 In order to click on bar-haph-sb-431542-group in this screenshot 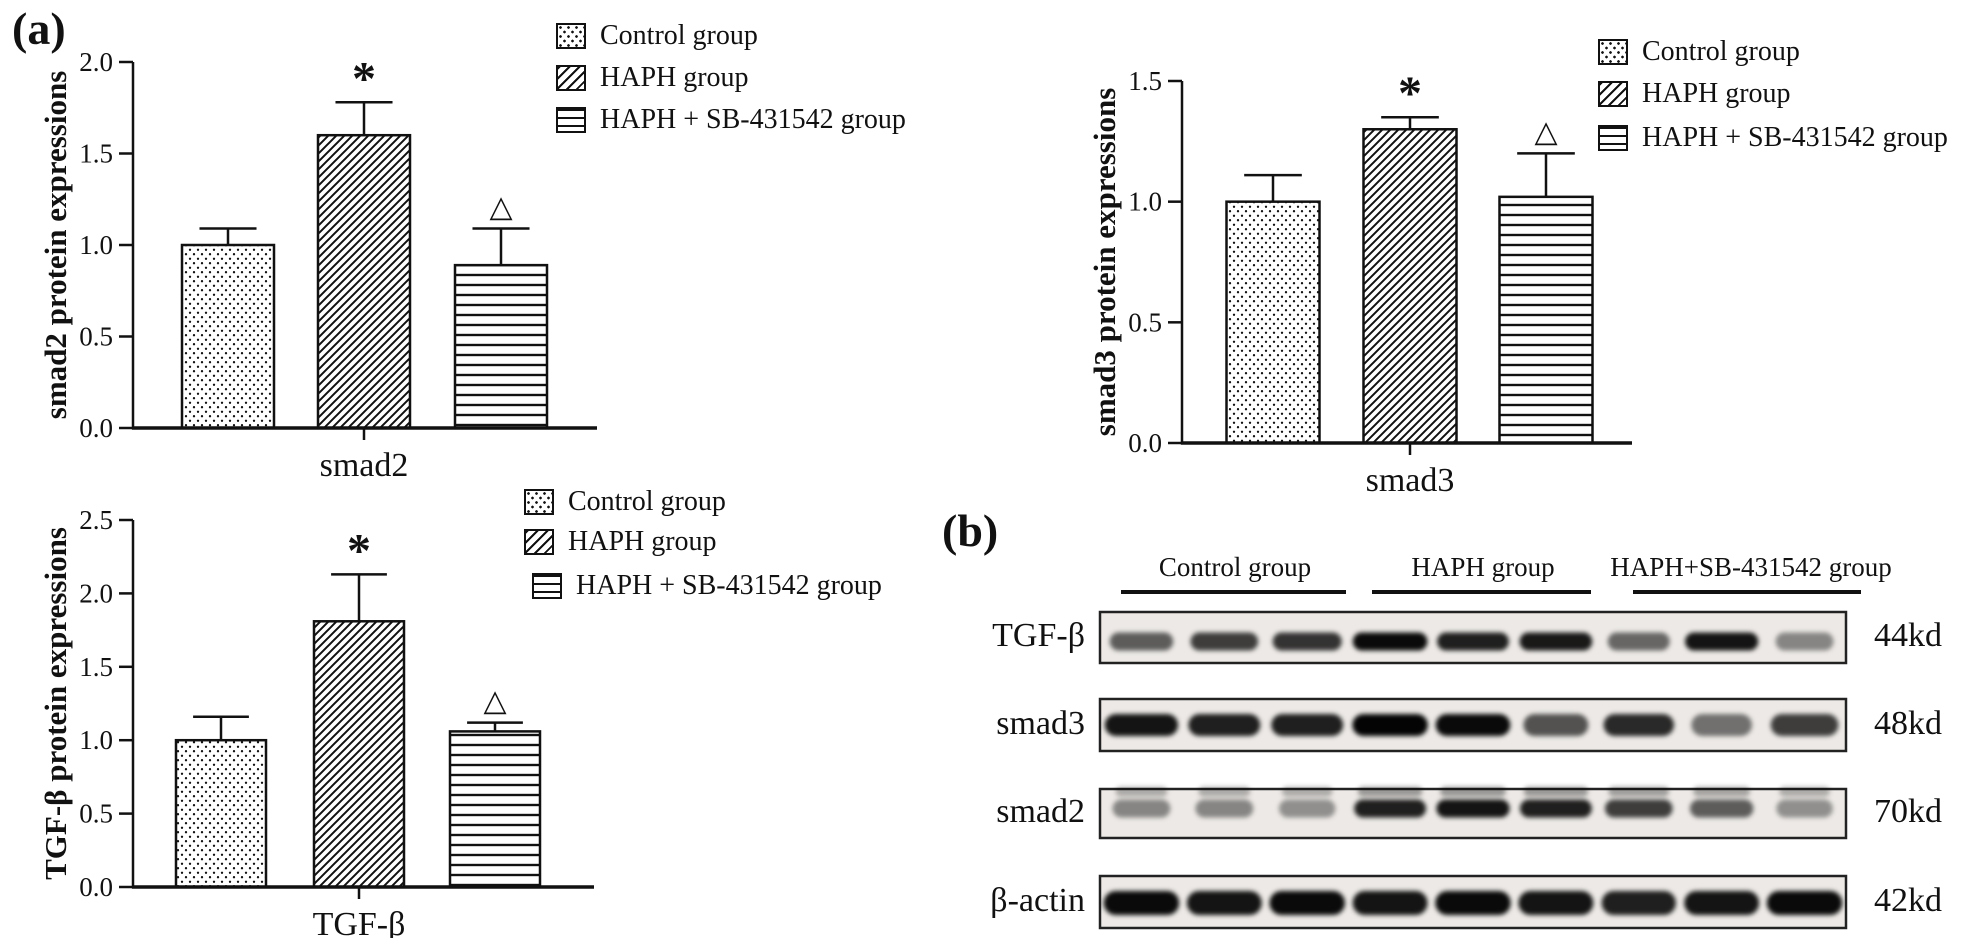, I will do `click(1546, 320)`.